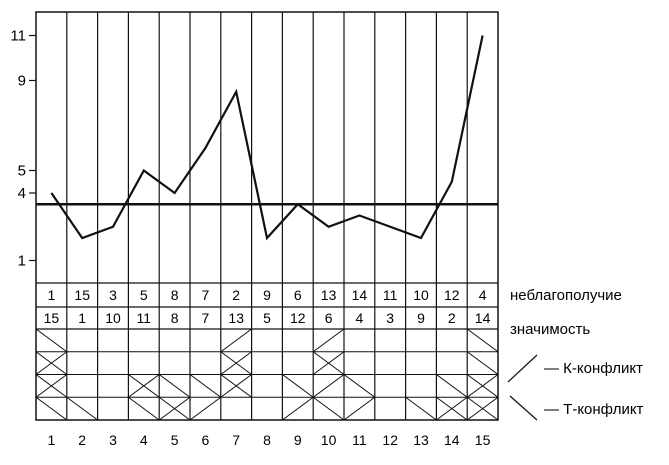 This screenshot has height=465, width=669. What do you see at coordinates (236, 440) in the screenshot?
I see `x-tick-label: 7` at bounding box center [236, 440].